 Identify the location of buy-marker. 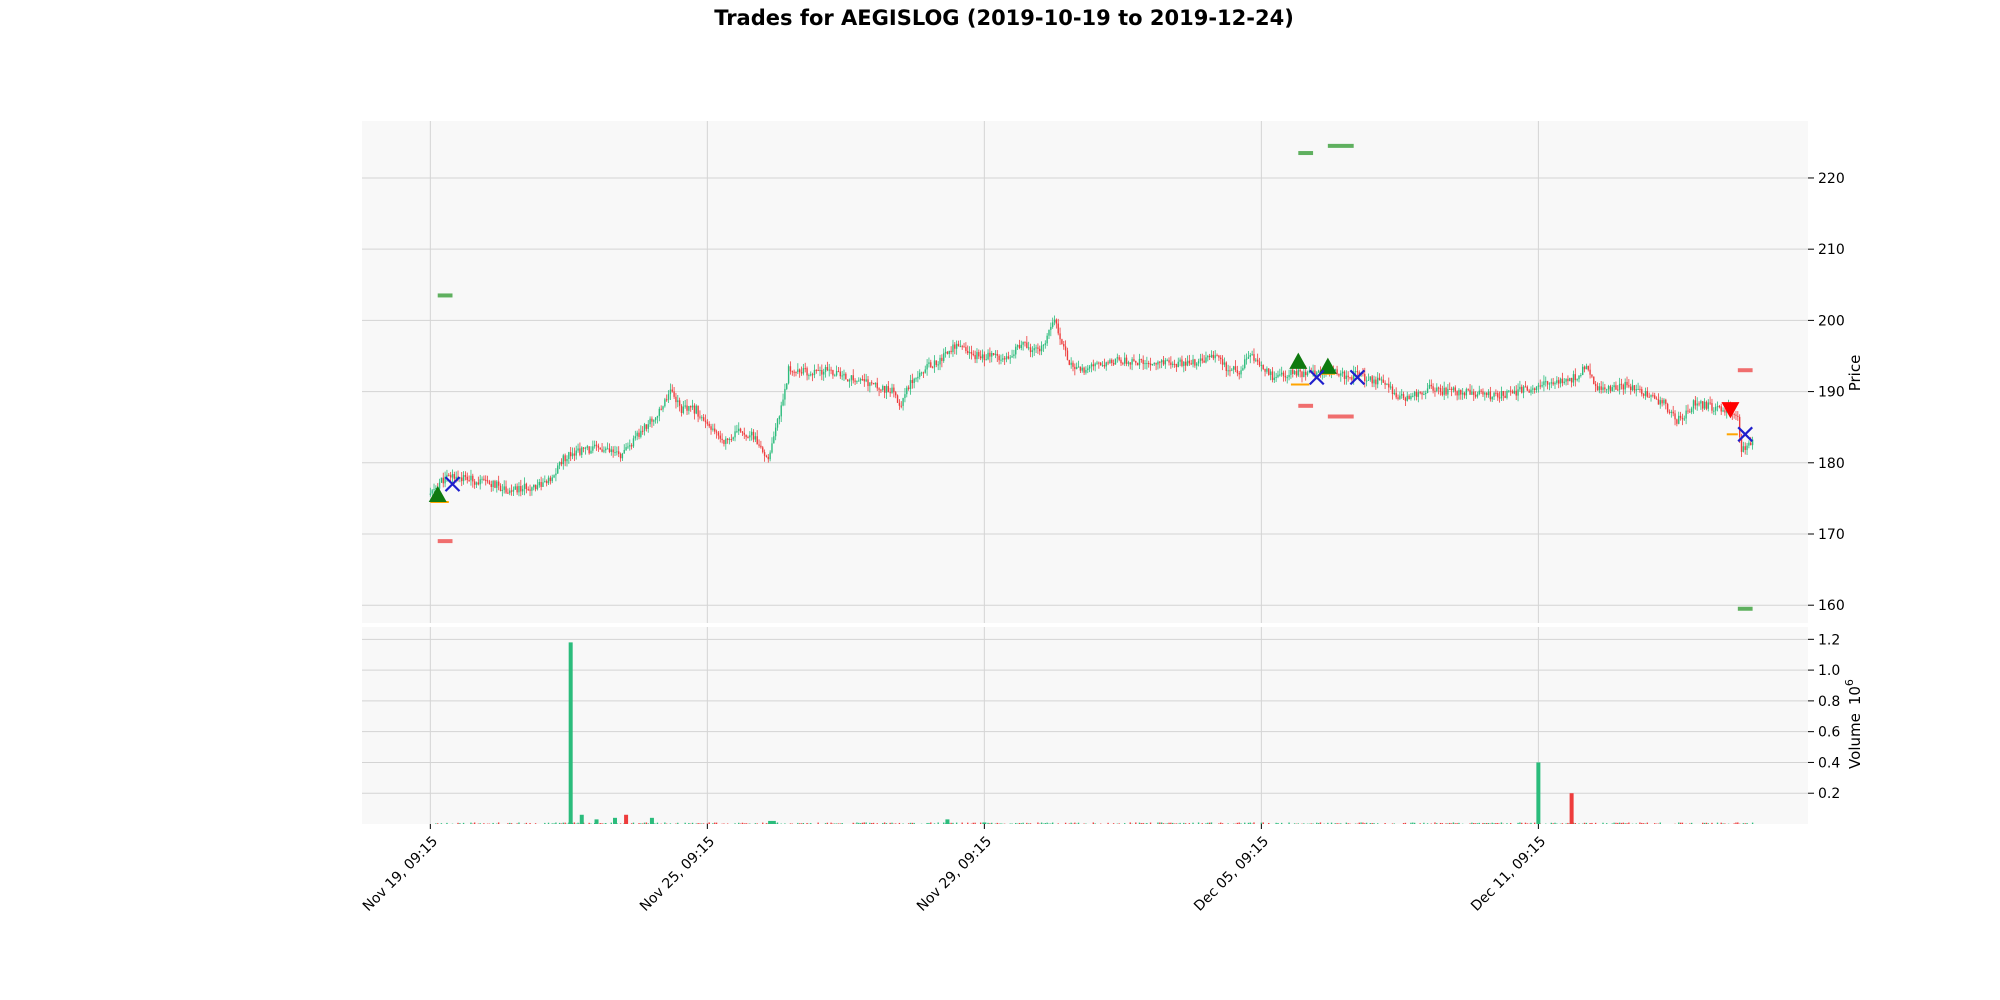
(1327, 365).